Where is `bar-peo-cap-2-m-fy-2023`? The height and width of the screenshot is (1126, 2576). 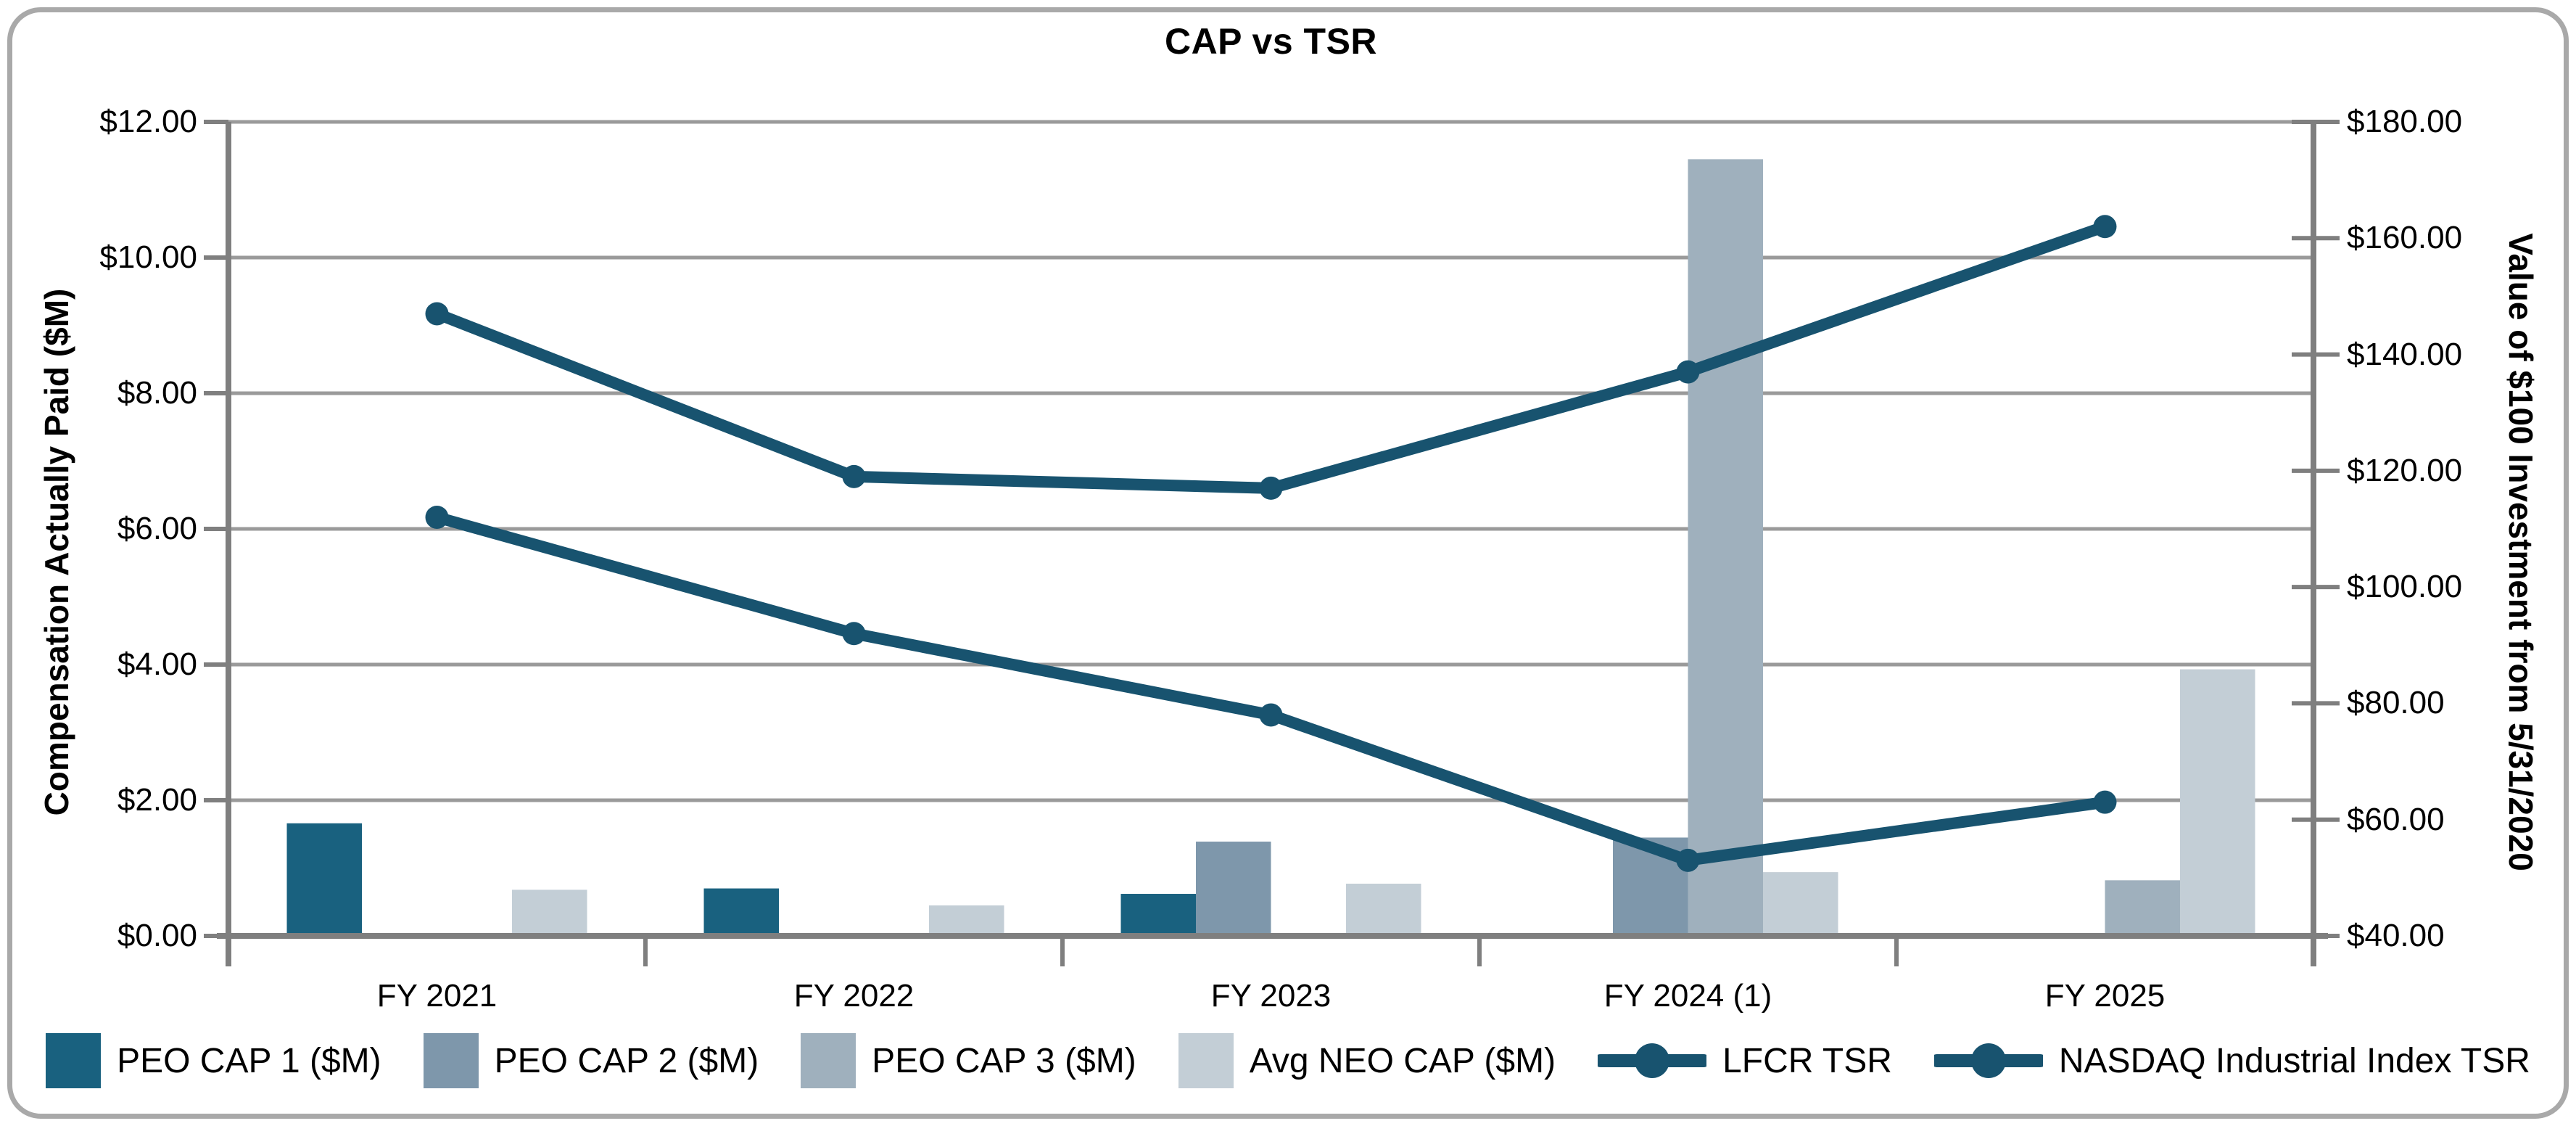
bar-peo-cap-2-m-fy-2023 is located at coordinates (1233, 889).